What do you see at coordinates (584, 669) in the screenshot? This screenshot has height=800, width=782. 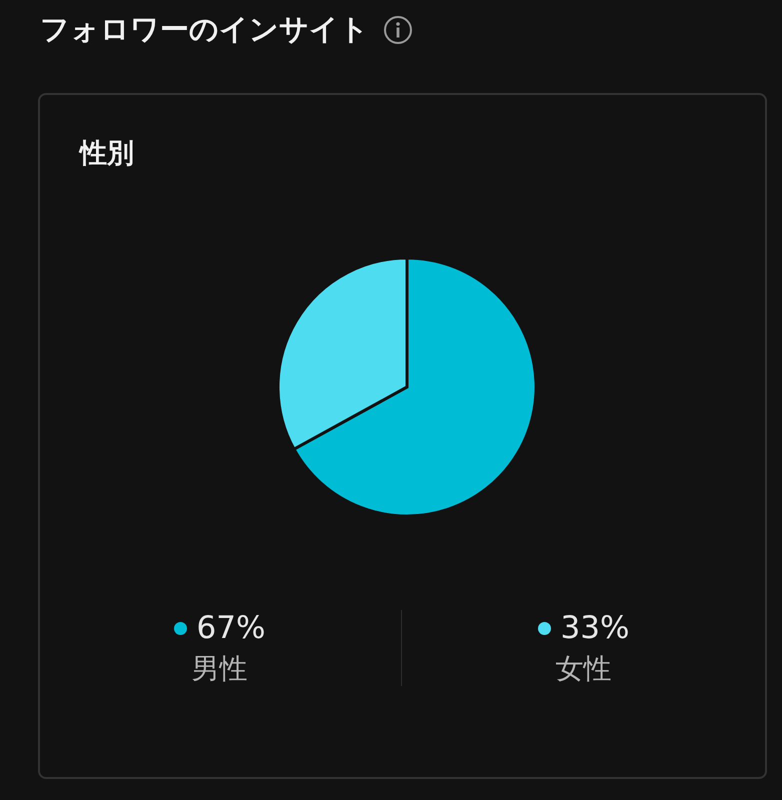 I see `legend-label: 女性` at bounding box center [584, 669].